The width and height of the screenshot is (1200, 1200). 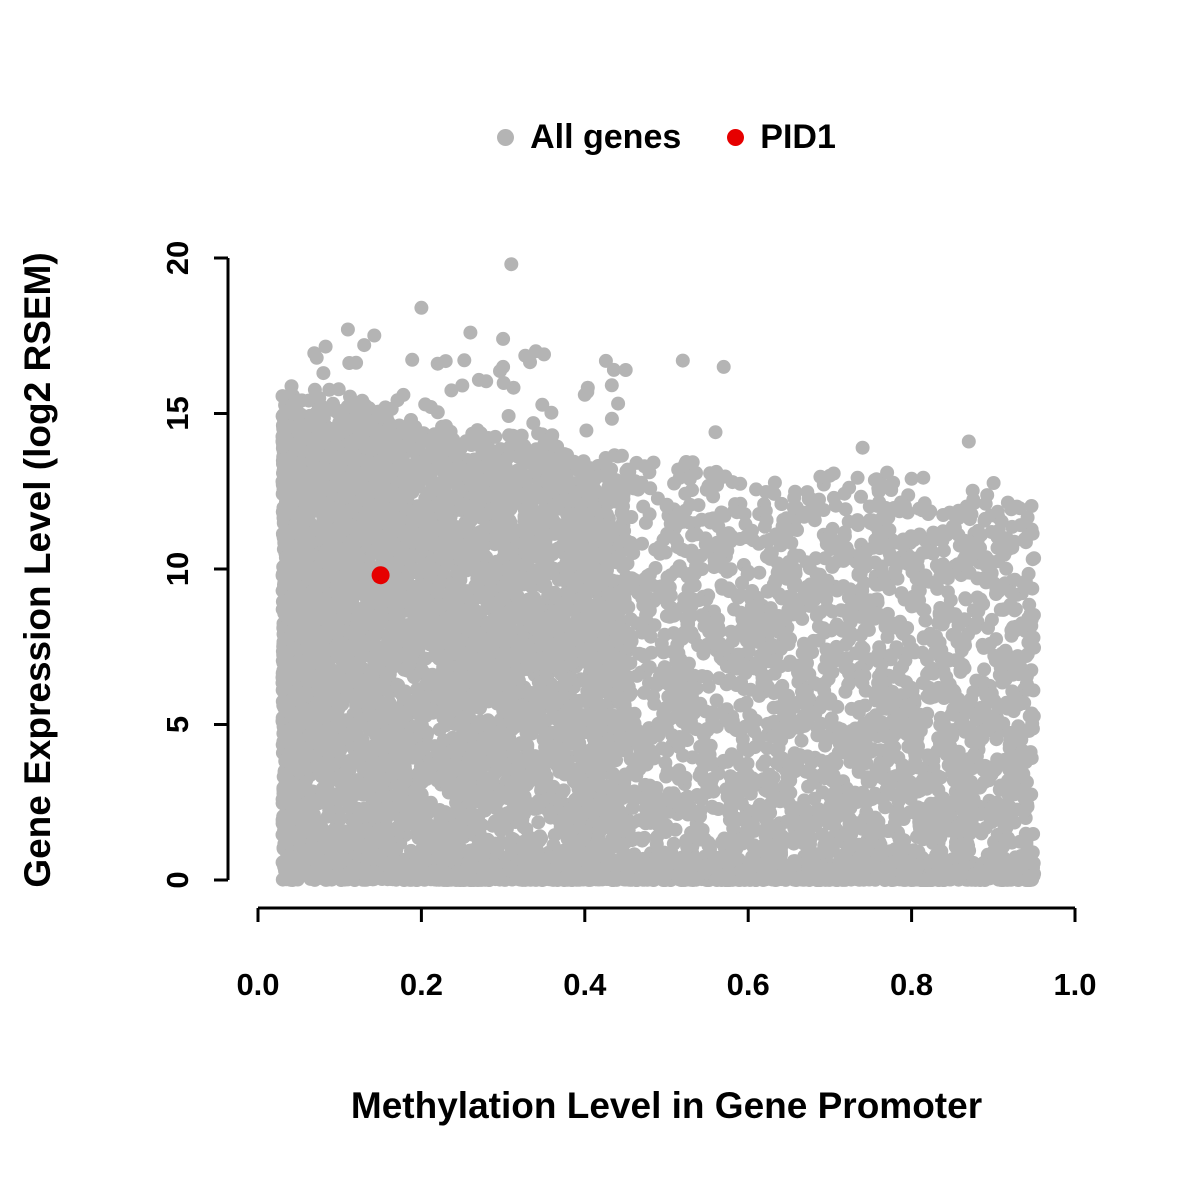 I want to click on legend-item-all-genes: All genes, so click(x=589, y=137).